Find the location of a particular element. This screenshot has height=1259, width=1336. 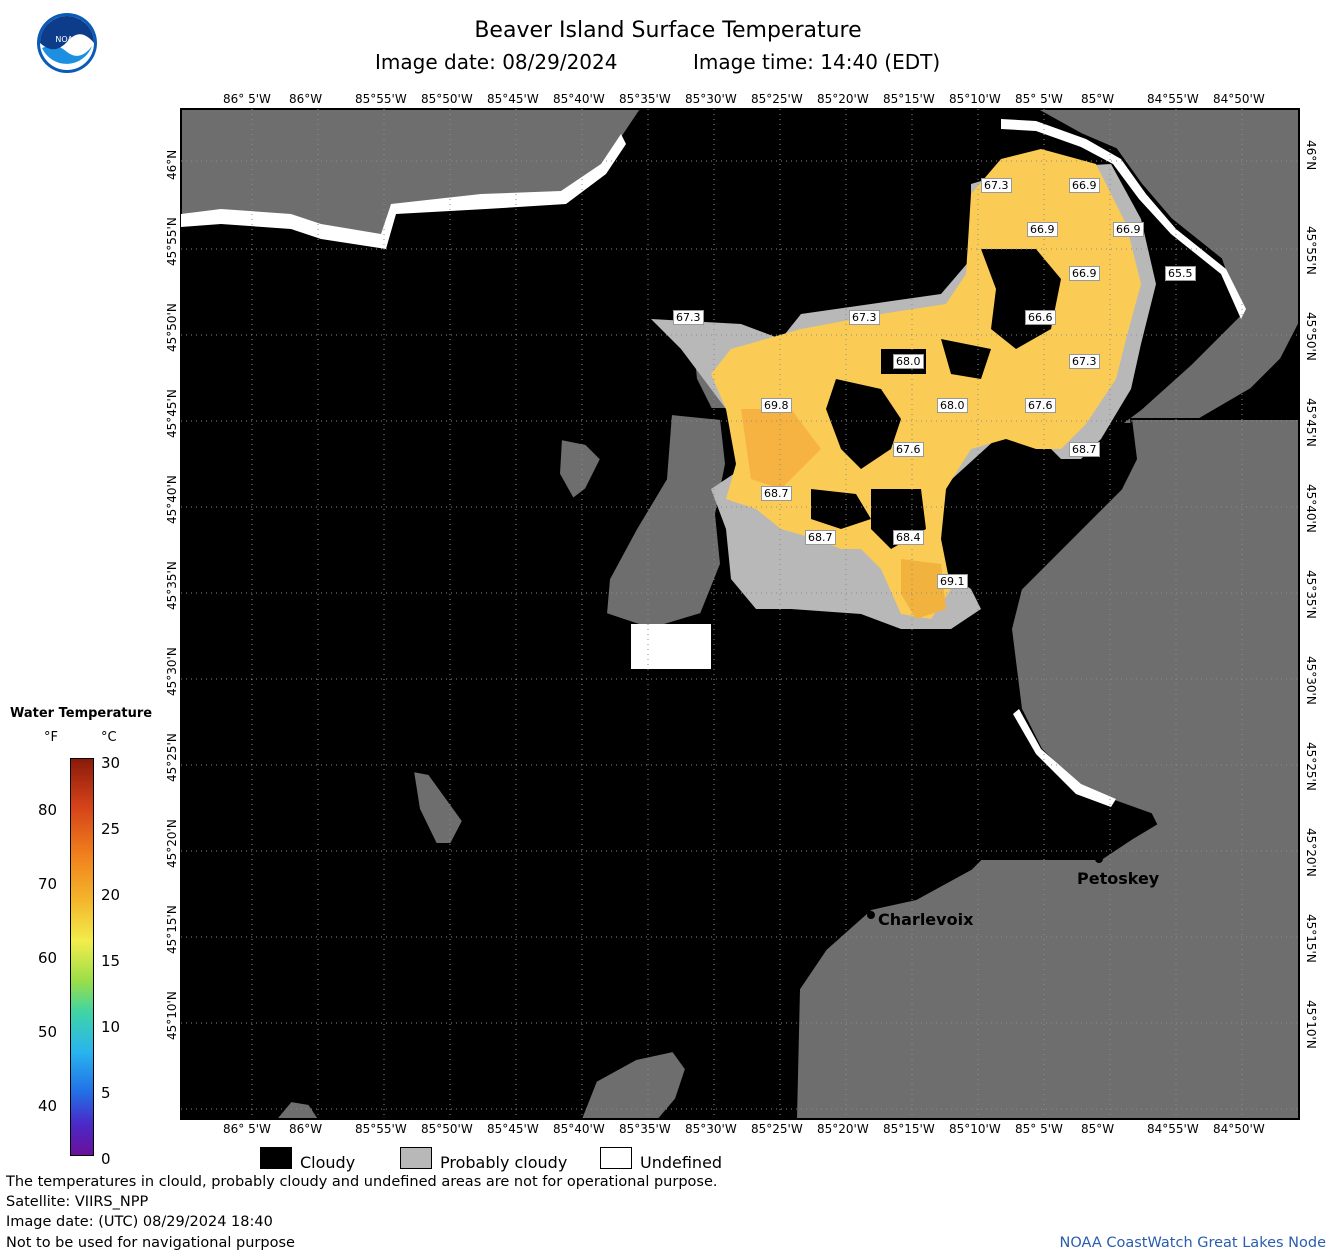

legend-c-tick: 10 is located at coordinates (111, 1027).